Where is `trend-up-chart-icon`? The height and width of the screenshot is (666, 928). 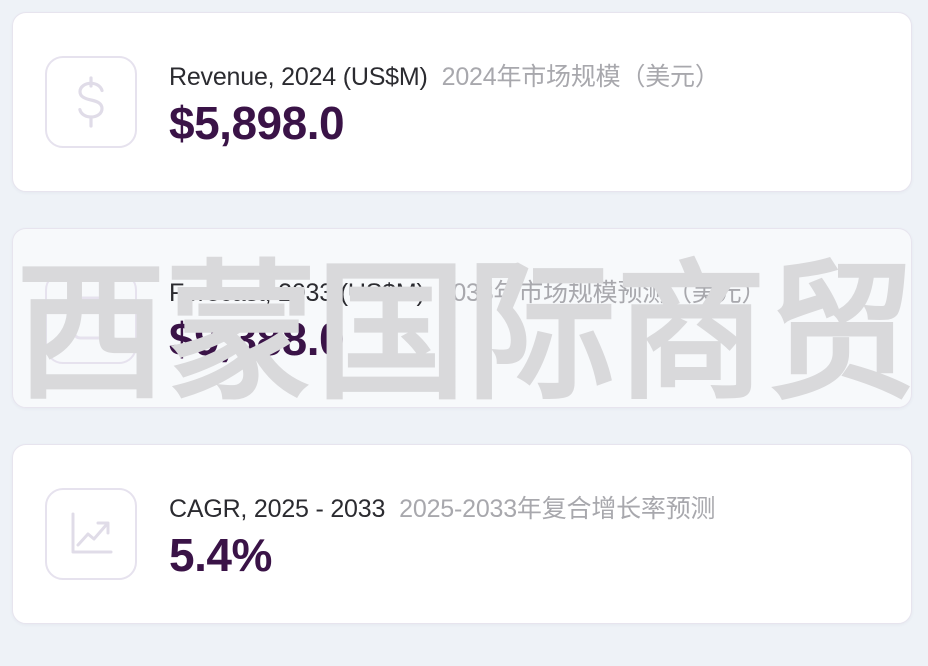
trend-up-chart-icon is located at coordinates (91, 534).